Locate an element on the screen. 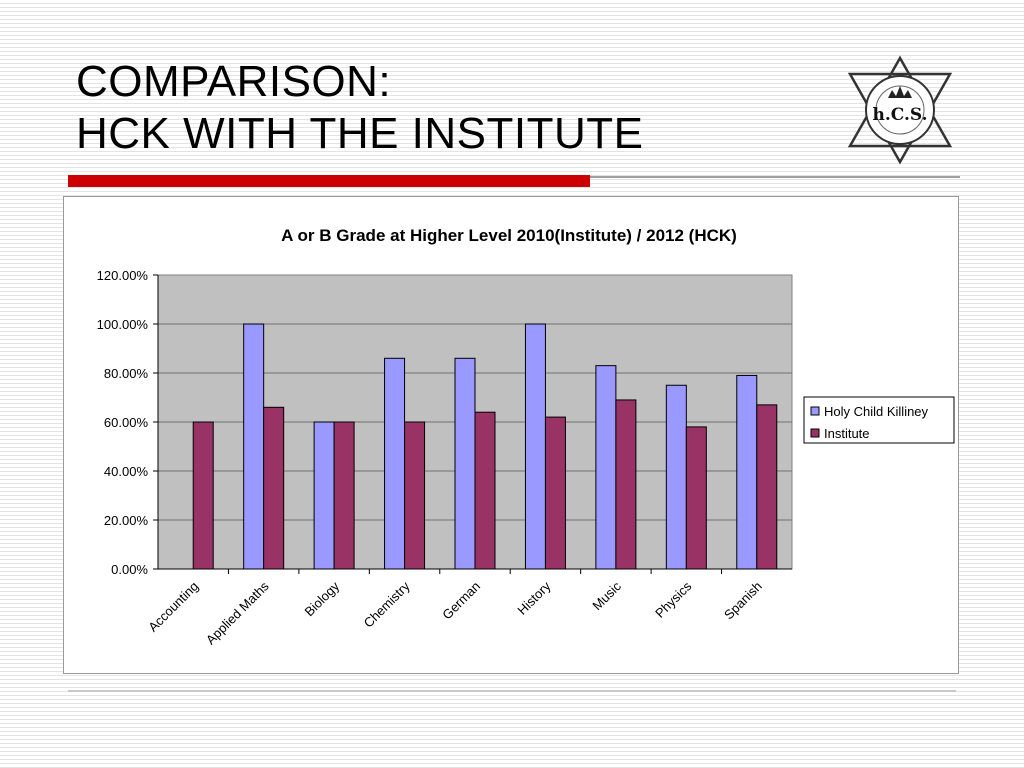 This screenshot has height=768, width=1024. y-tick-label: 60.00% is located at coordinates (126, 422).